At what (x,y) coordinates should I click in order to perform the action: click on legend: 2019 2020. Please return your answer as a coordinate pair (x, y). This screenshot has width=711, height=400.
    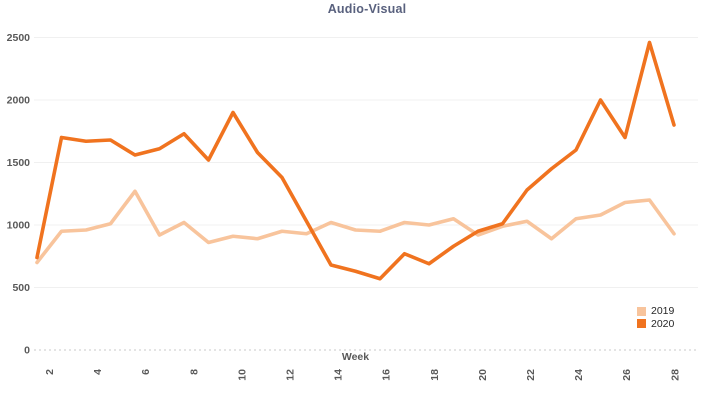
    Looking at the image, I should click on (655, 317).